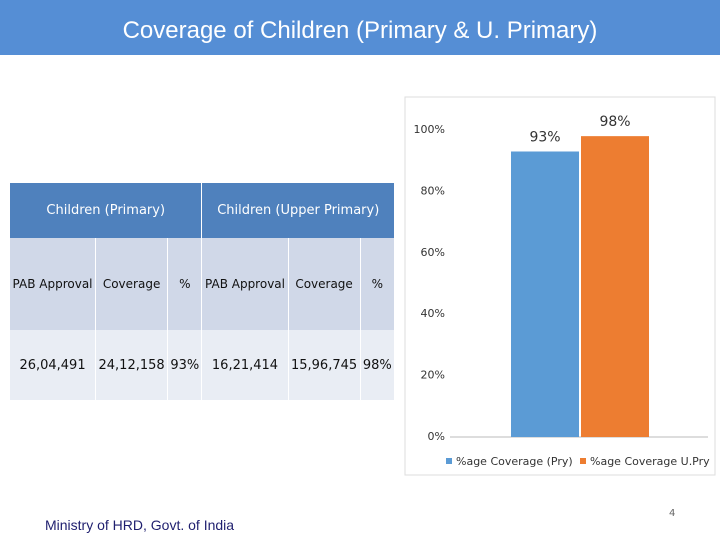  I want to click on cell: 26,04,491, so click(53, 365).